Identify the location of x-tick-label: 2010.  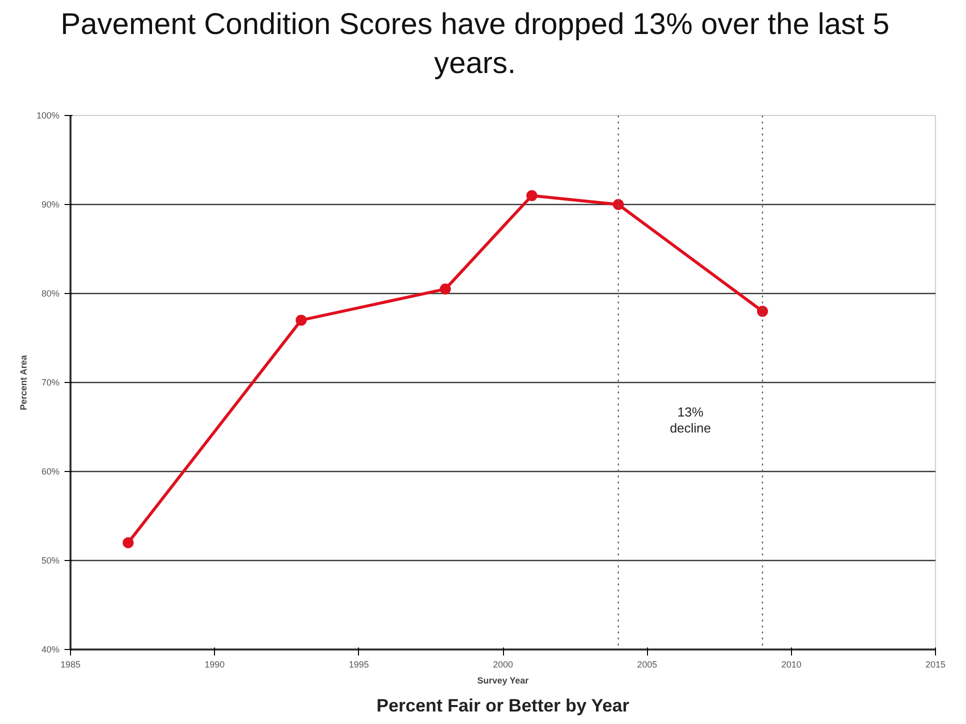
(791, 665).